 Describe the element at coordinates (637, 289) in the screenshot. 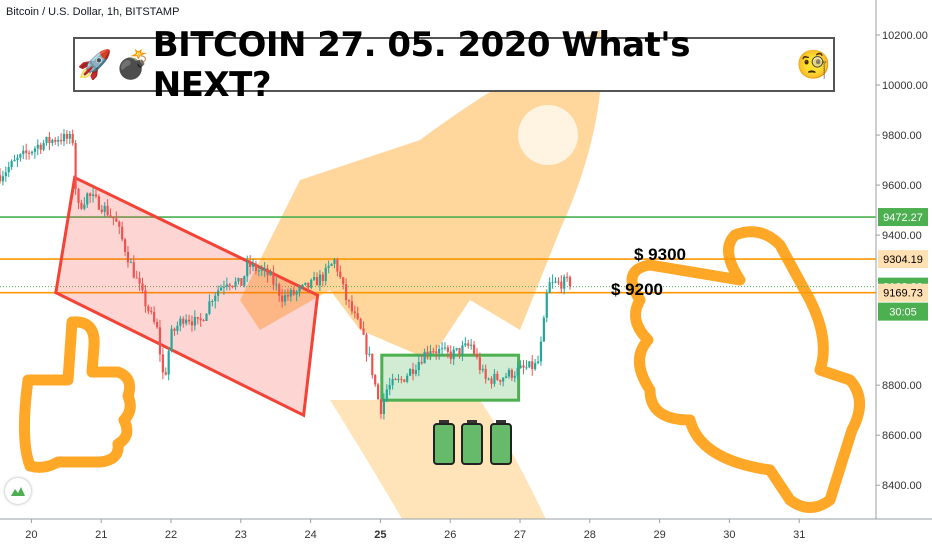

I see `price-annotation-9200: $ 9200` at that location.